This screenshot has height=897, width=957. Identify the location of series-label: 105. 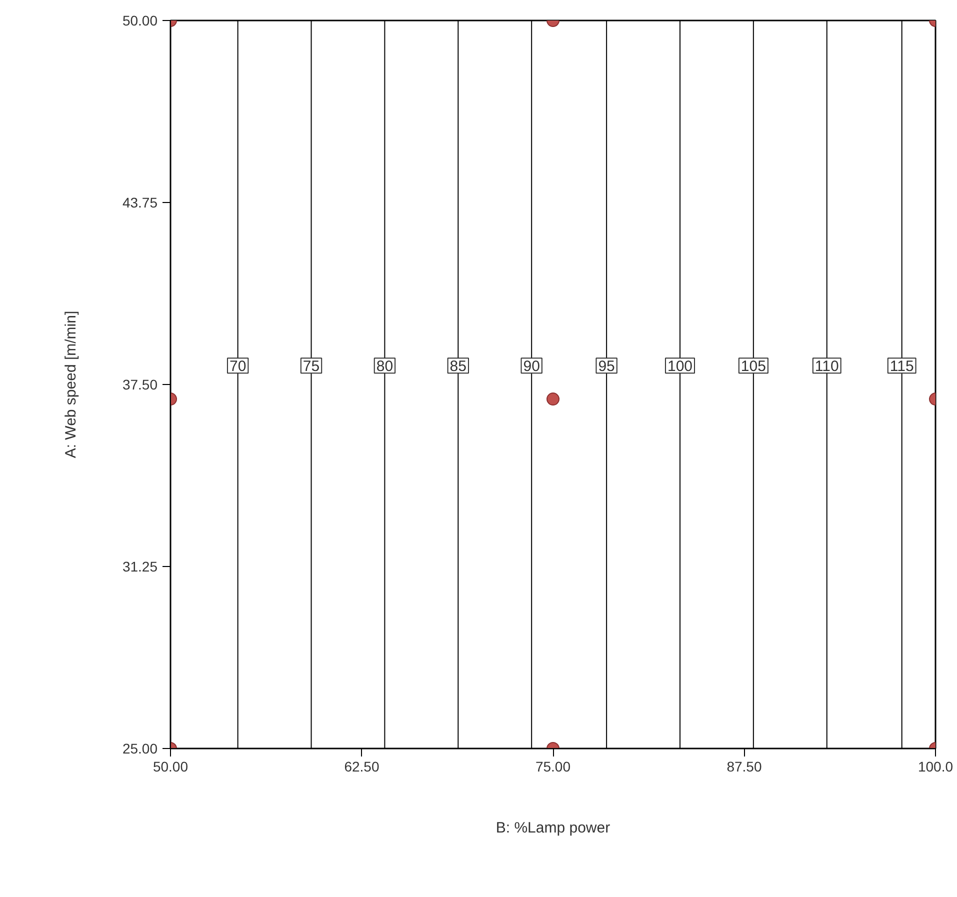
(753, 367).